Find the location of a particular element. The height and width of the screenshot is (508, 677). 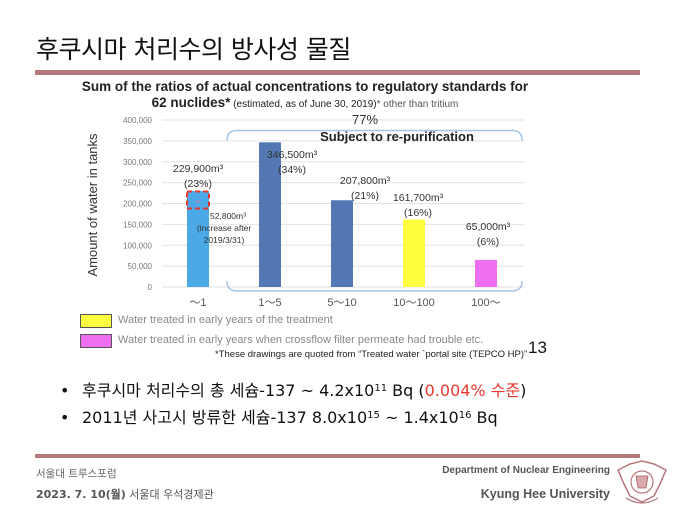

value-label: 161,700m³ is located at coordinates (418, 198).